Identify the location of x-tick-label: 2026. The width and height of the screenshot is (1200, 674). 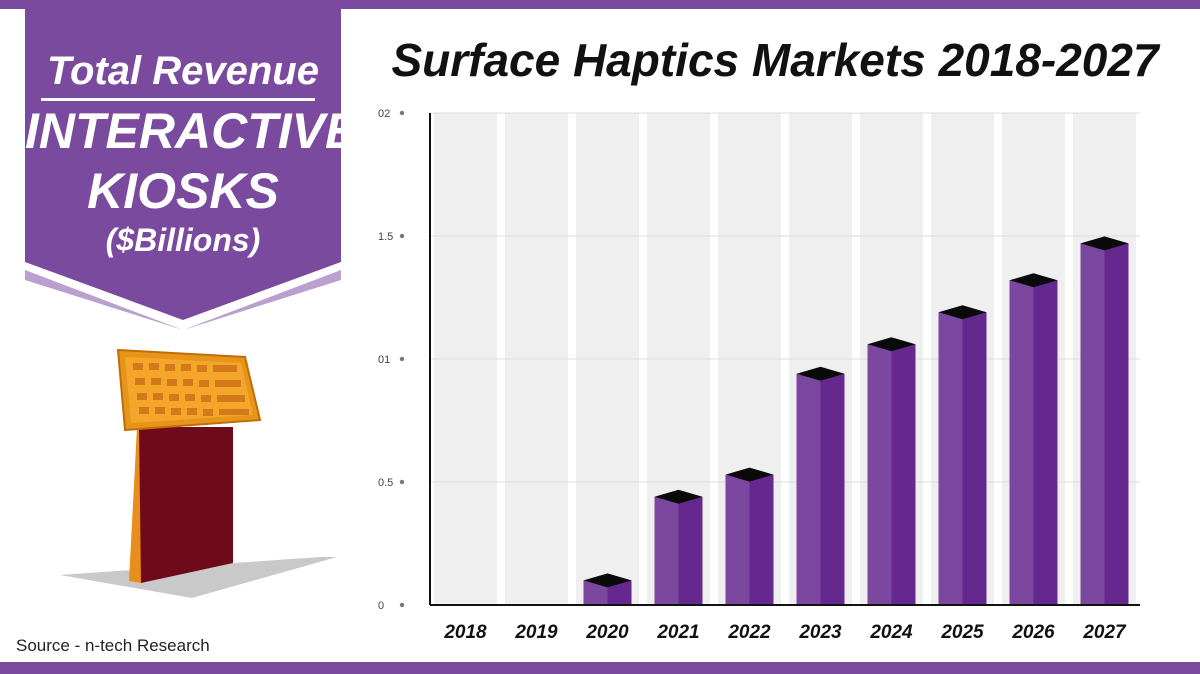
(1033, 632).